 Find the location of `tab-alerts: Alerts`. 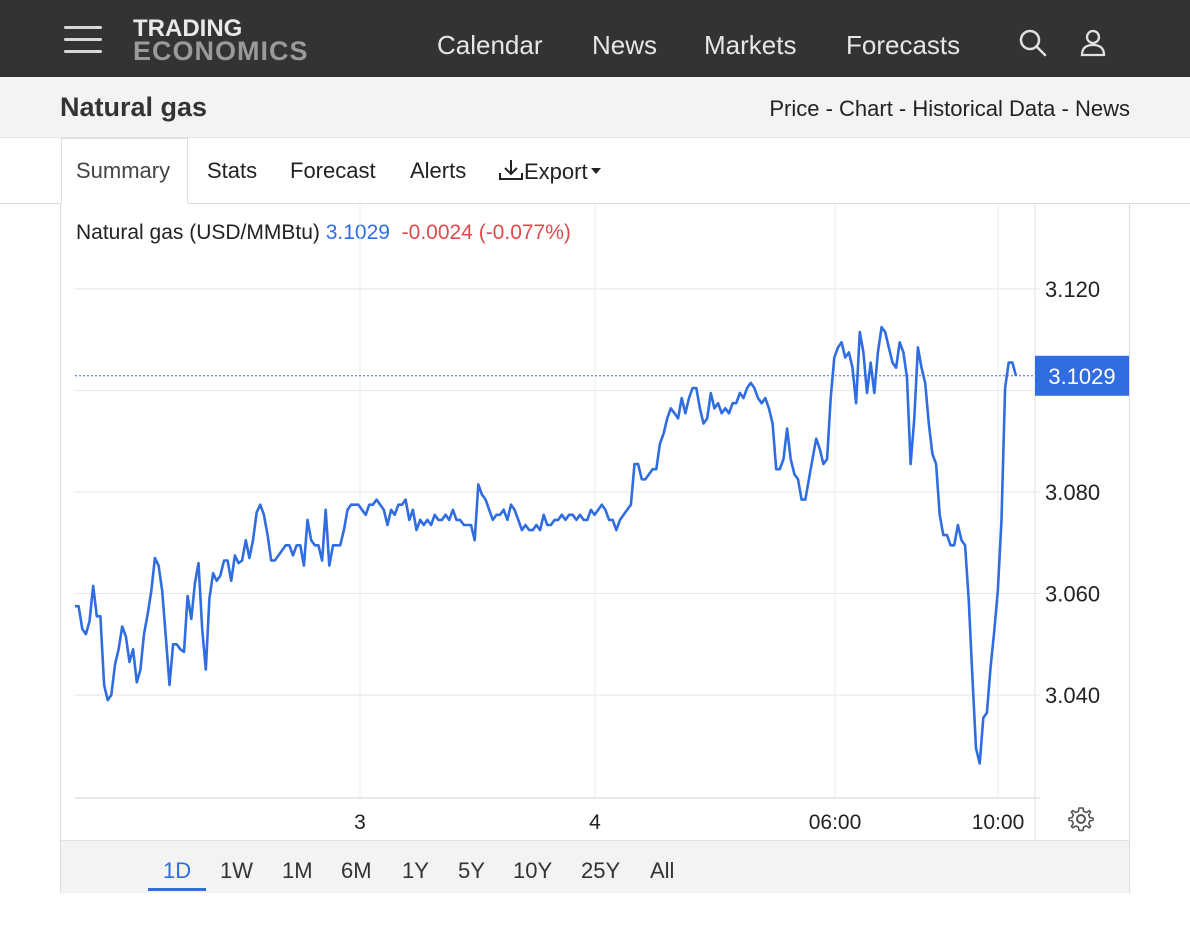

tab-alerts: Alerts is located at coordinates (438, 170).